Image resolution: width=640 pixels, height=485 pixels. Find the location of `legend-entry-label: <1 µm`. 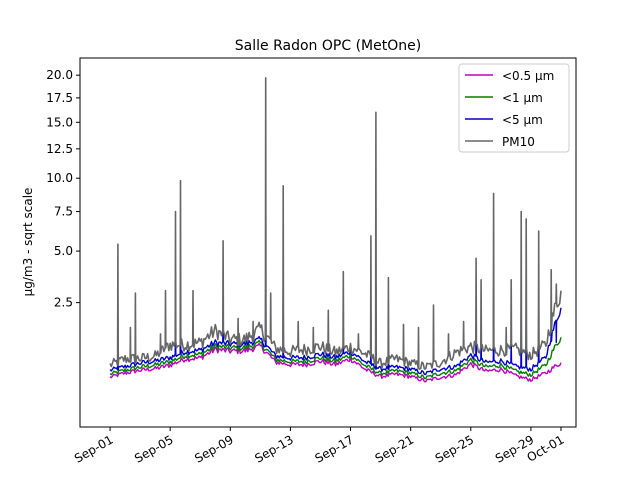

legend-entry-label: <1 µm is located at coordinates (522, 98).